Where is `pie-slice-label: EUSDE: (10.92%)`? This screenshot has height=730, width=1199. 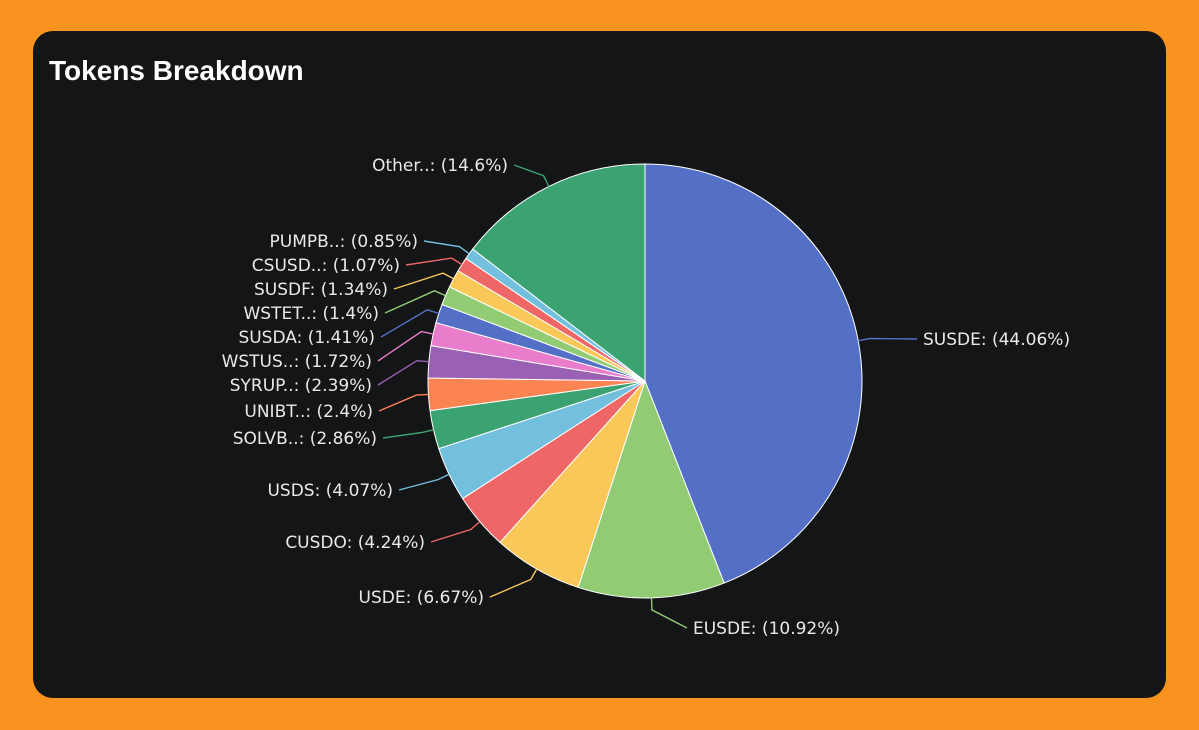 pie-slice-label: EUSDE: (10.92%) is located at coordinates (766, 629).